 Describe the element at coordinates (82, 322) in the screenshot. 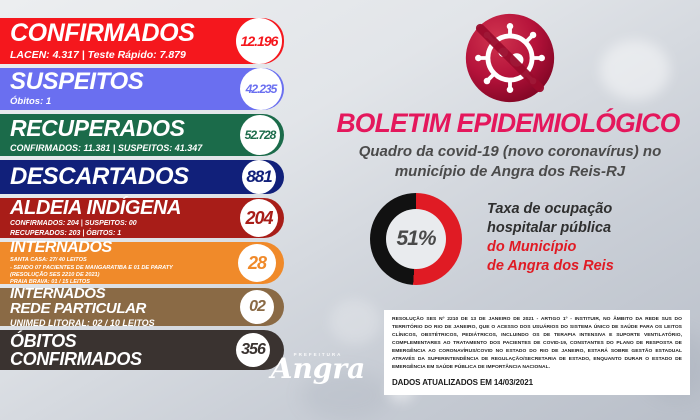

I see `stat-sublabel: UNIMED LITORAL: 02 / 10 LEITOS` at that location.